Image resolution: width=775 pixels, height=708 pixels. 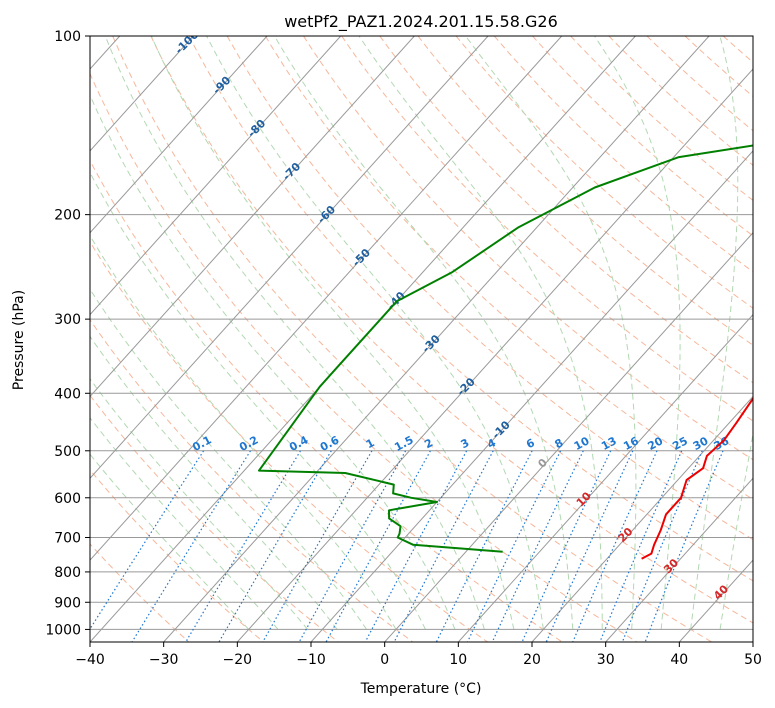 What do you see at coordinates (311, 660) in the screenshot?
I see `x-tick-label: −10` at bounding box center [311, 660].